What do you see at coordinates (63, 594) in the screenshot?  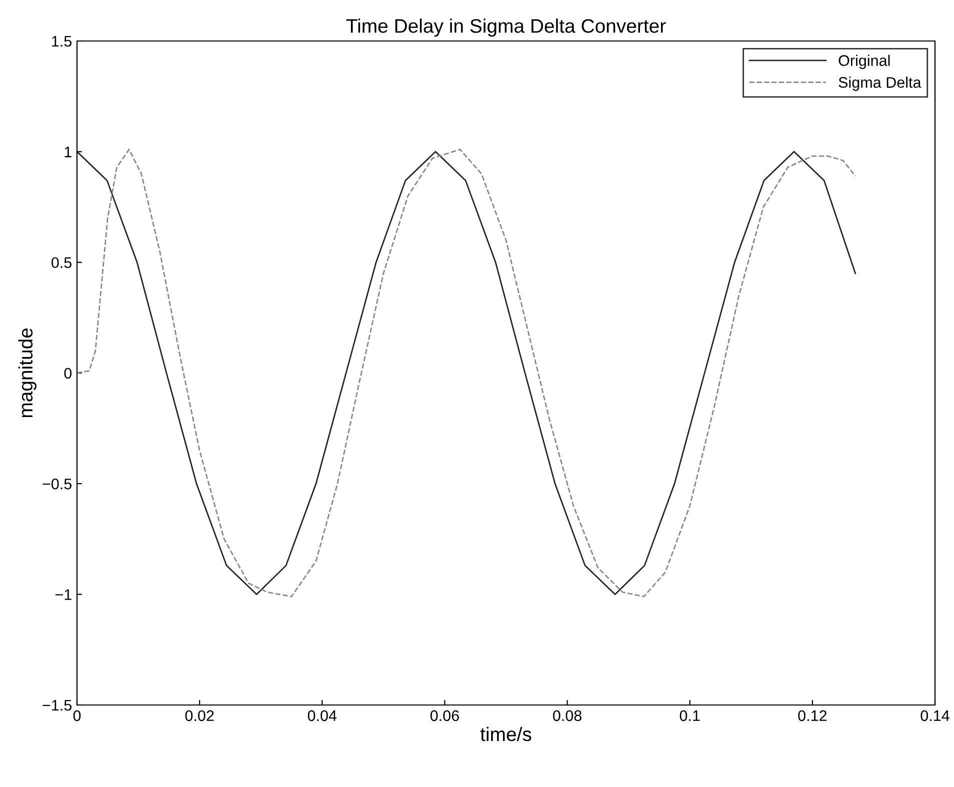 I see `y-tick-label: −1` at bounding box center [63, 594].